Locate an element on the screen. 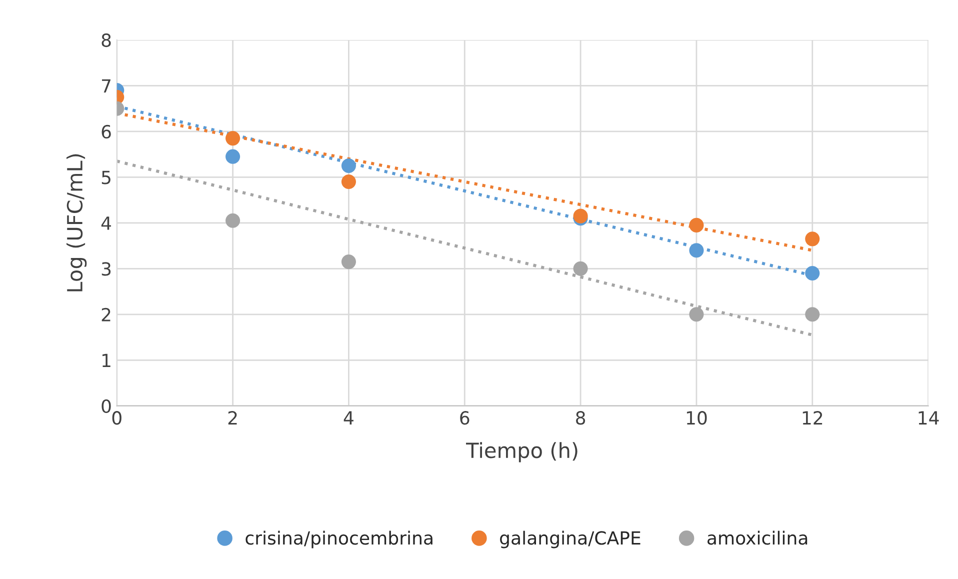  y-tick-label: 1 is located at coordinates (106, 360).